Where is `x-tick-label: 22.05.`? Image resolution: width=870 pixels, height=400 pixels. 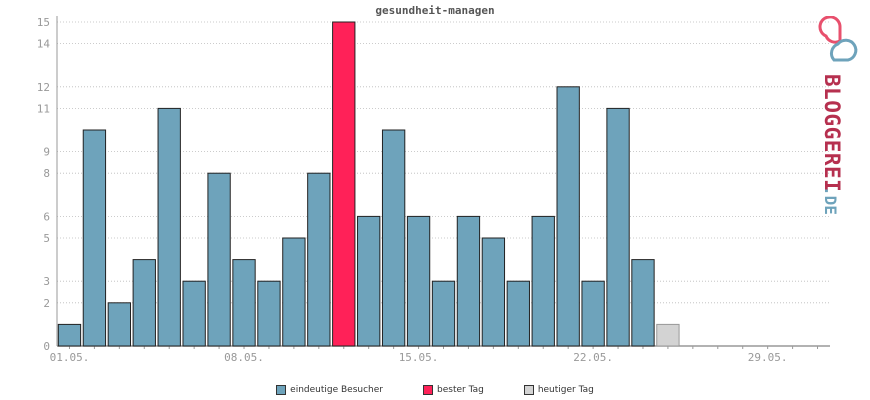
x-tick-label: 22.05. is located at coordinates (593, 357).